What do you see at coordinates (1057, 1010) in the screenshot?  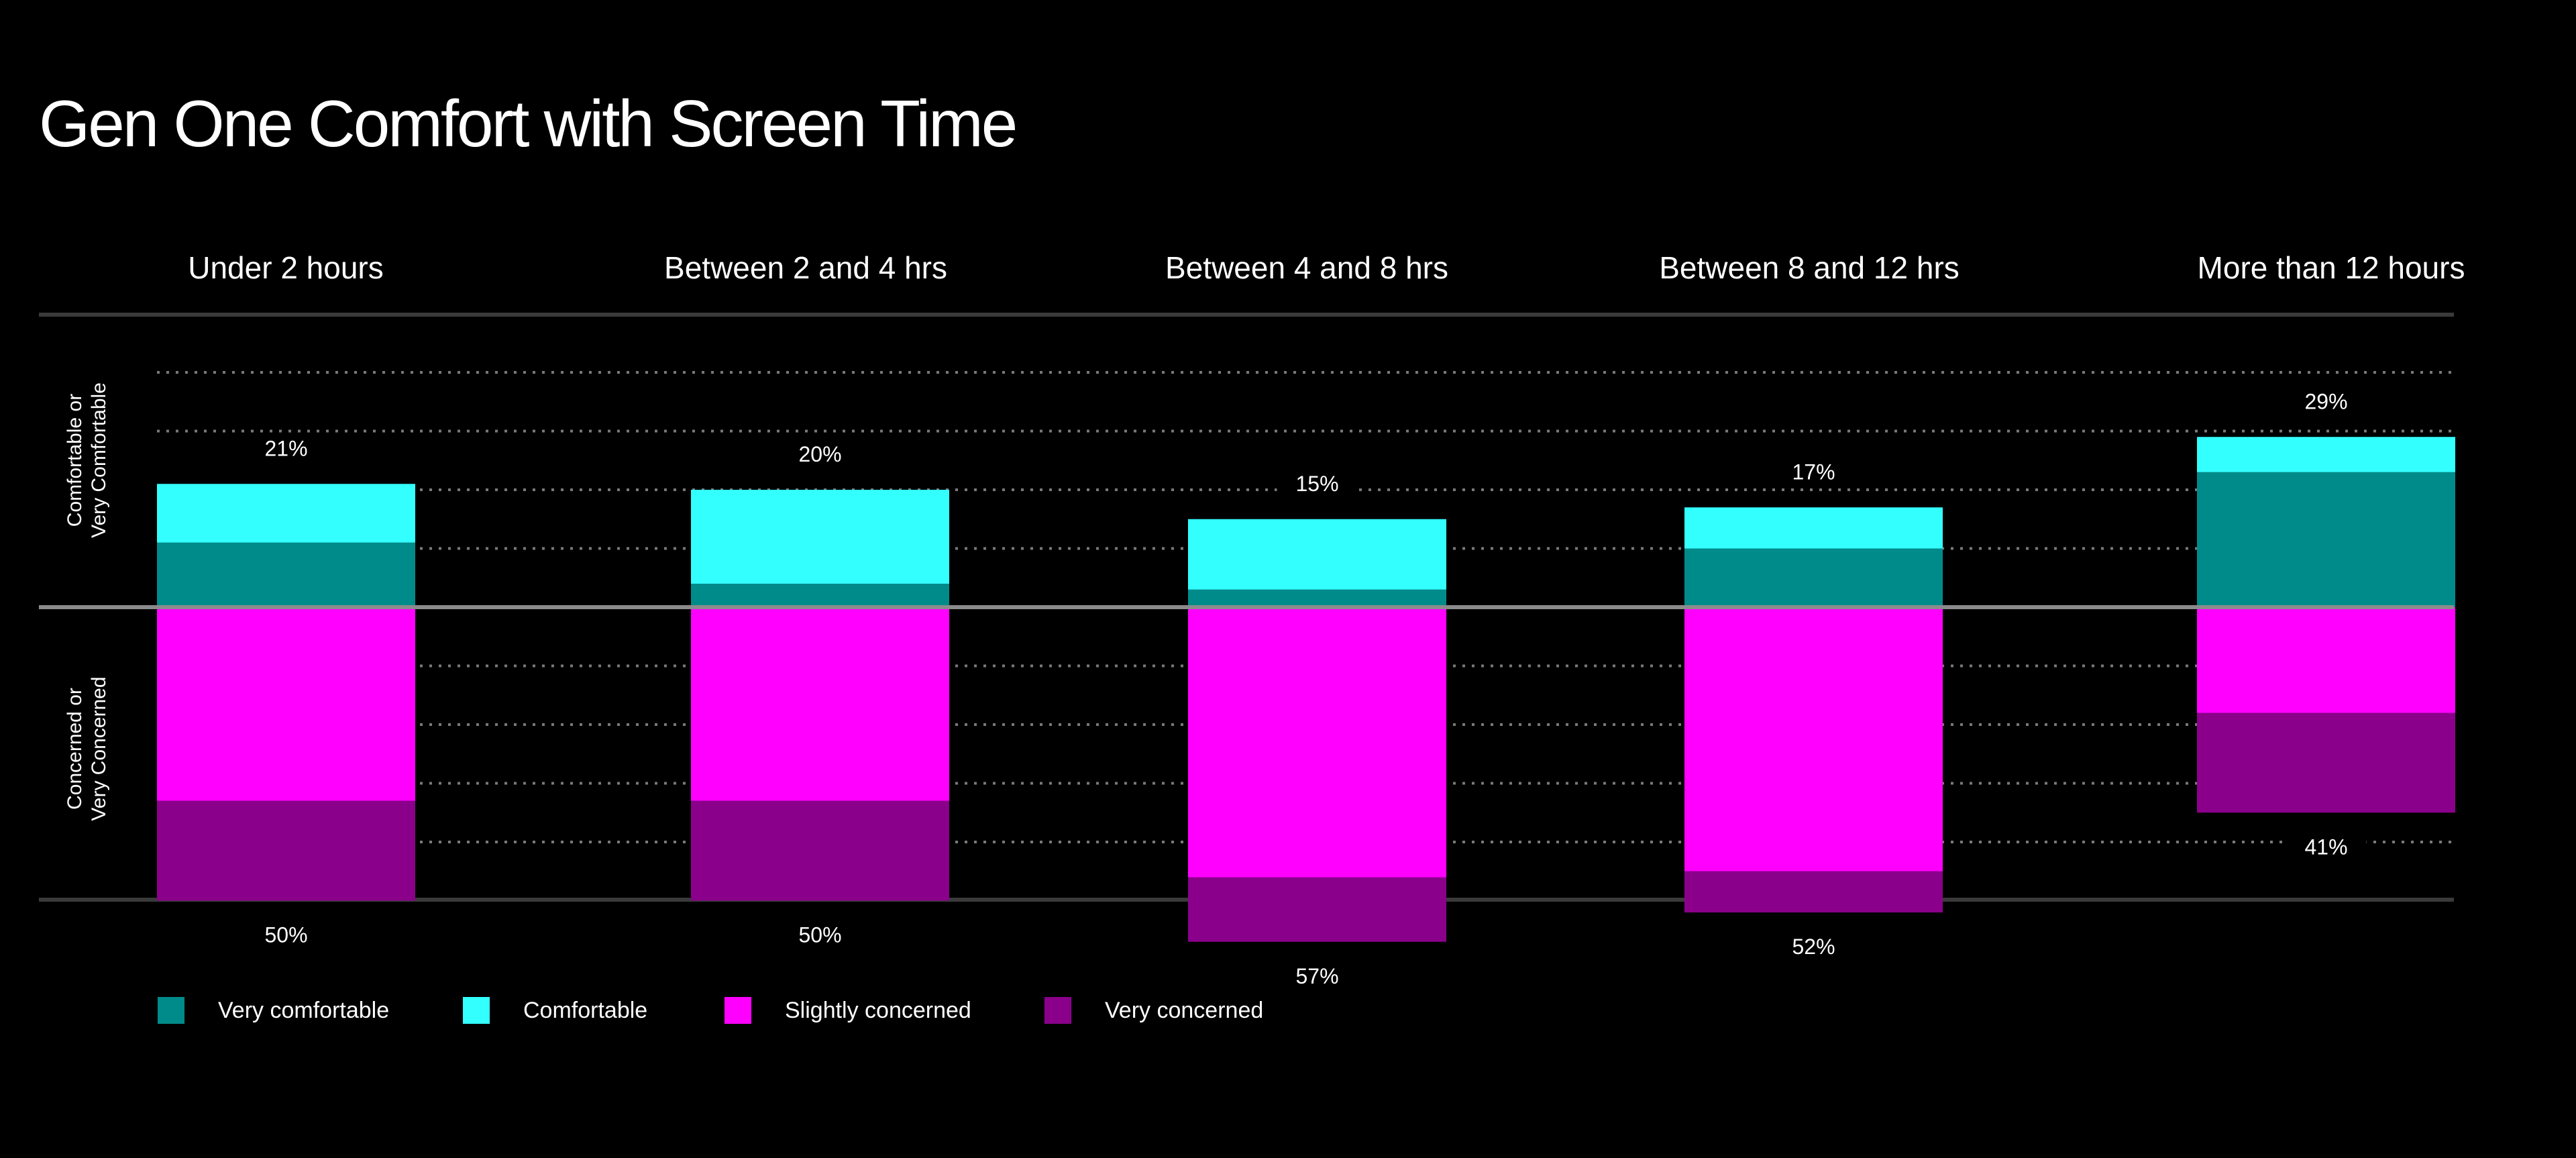 I see `legend-swatch-very-concerned` at bounding box center [1057, 1010].